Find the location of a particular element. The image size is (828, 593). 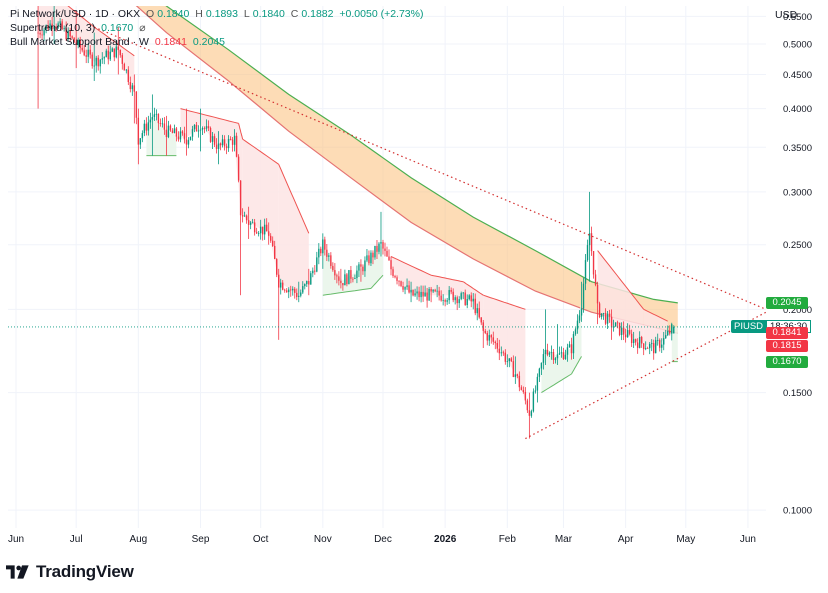

supertrend-name: Supertrend (10, 3) is located at coordinates (53, 28).